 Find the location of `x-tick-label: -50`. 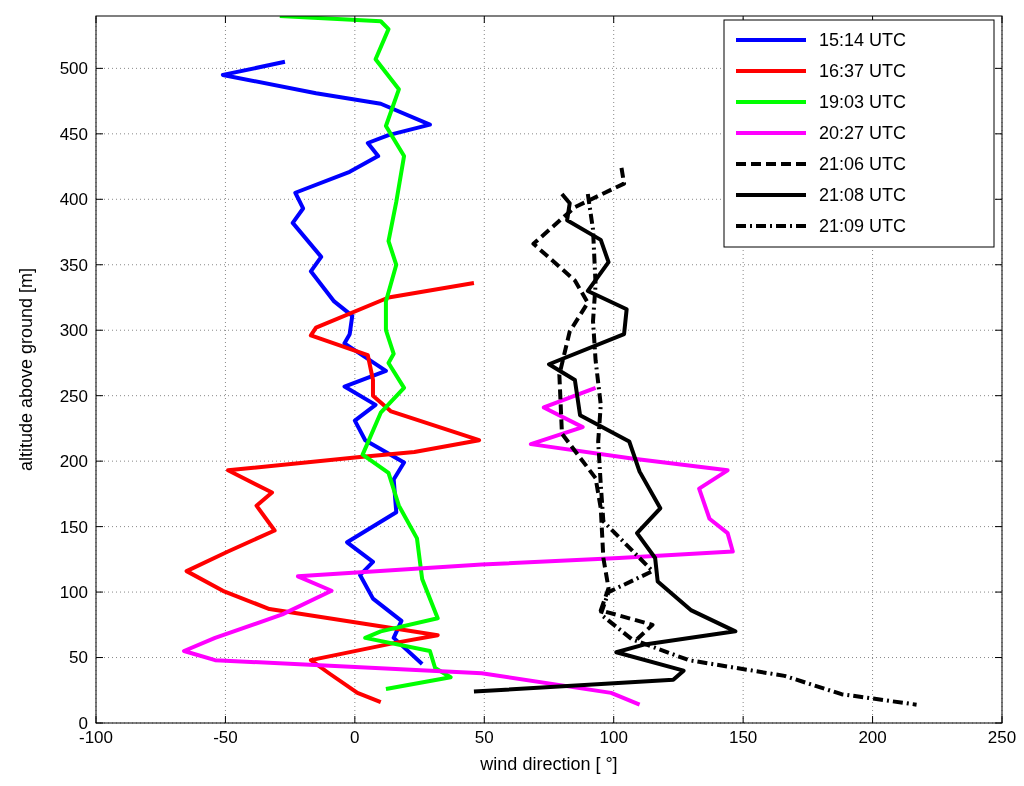

x-tick-label: -50 is located at coordinates (225, 737).